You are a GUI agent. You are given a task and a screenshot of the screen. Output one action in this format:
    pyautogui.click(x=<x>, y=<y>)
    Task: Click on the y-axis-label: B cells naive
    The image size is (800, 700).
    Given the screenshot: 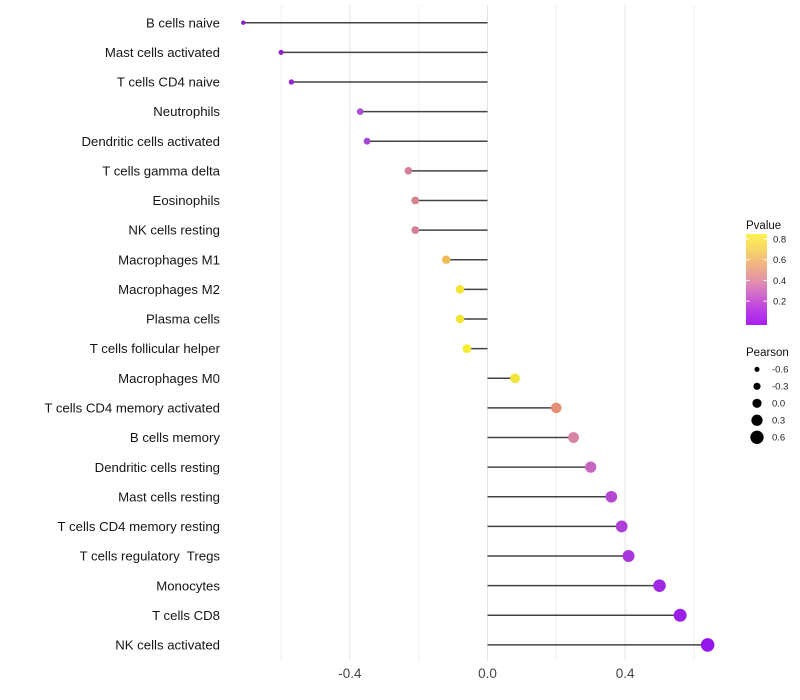 What is the action you would take?
    pyautogui.click(x=183, y=22)
    